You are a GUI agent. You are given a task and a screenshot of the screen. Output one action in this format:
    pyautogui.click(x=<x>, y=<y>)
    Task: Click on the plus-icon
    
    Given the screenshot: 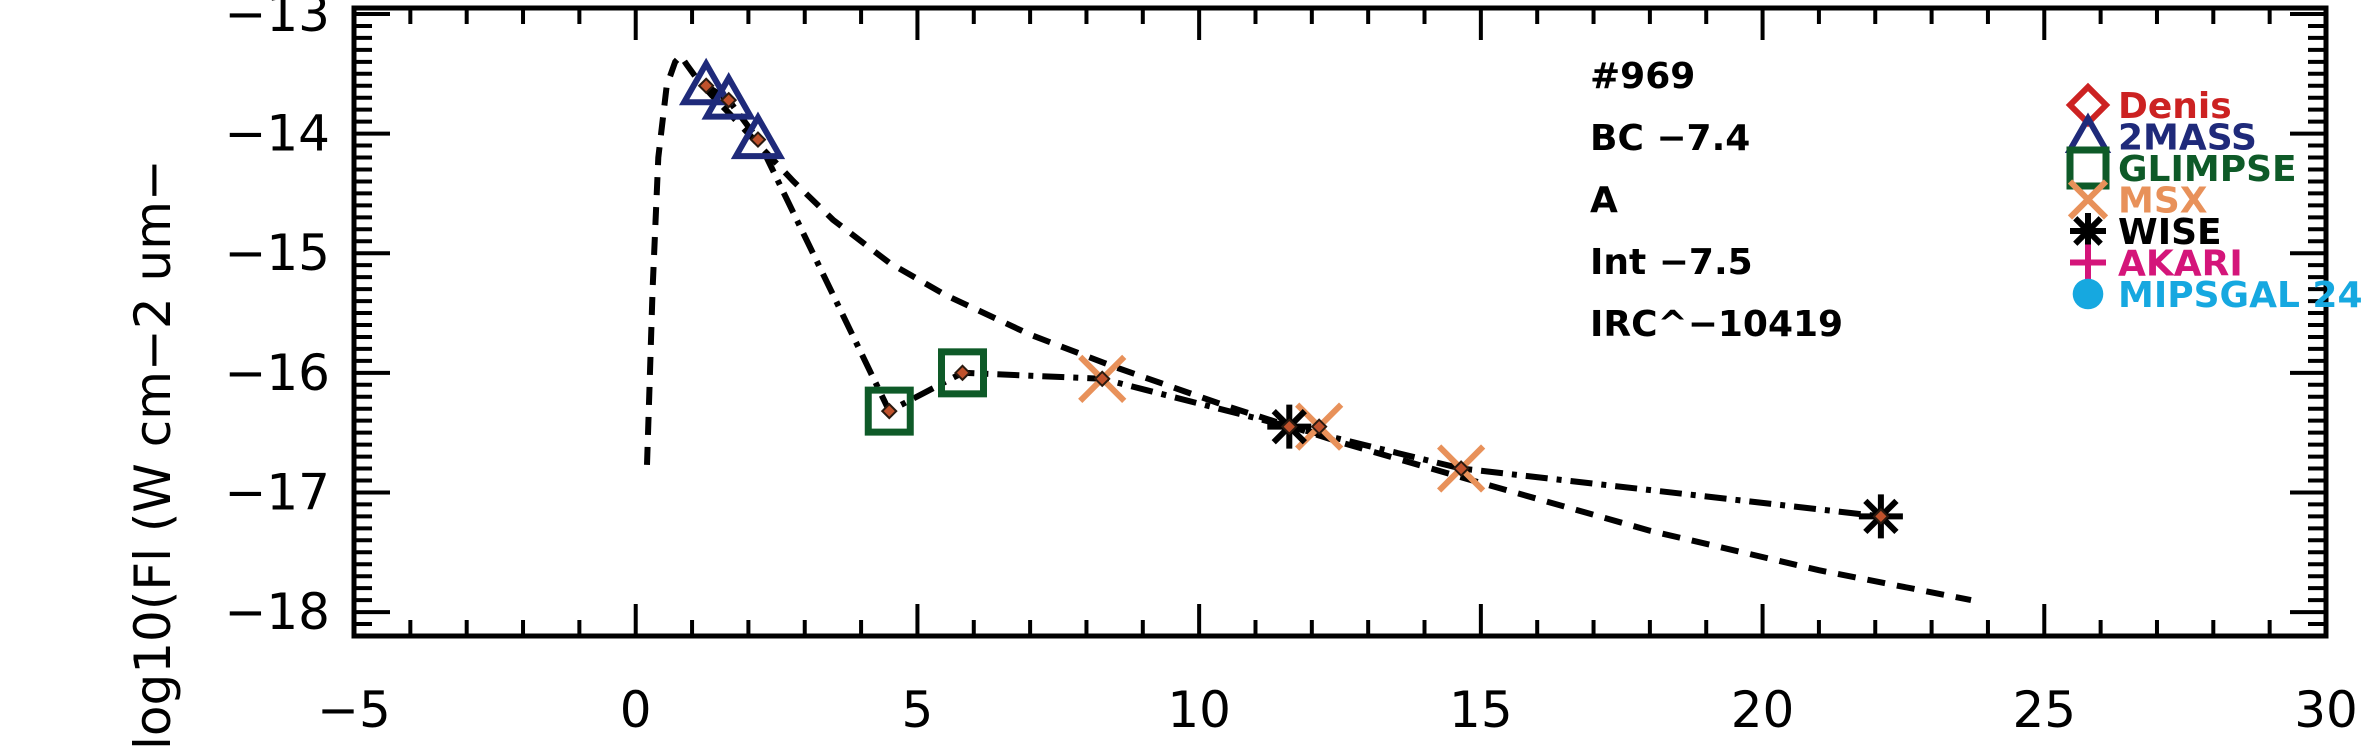 What is the action you would take?
    pyautogui.click(x=2088, y=262)
    